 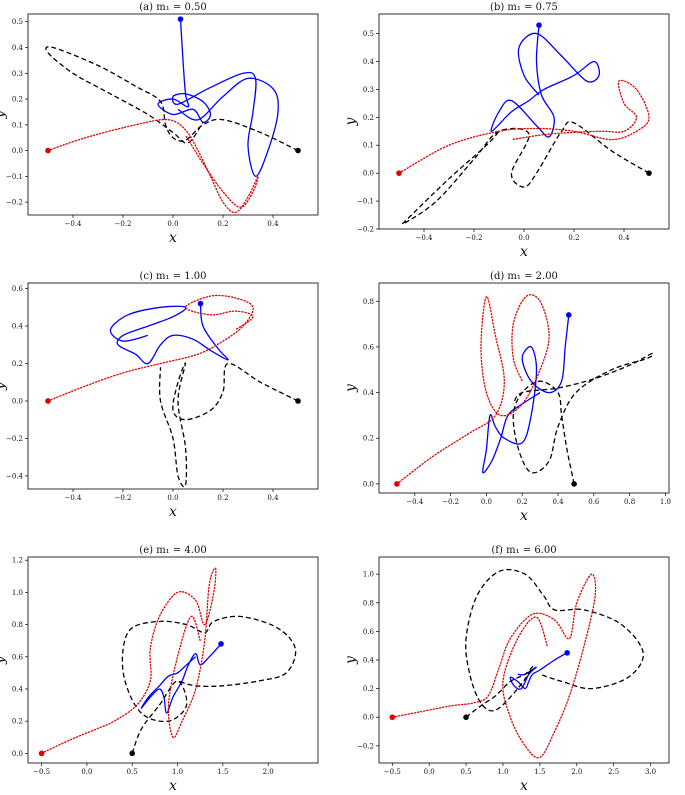 I want to click on x-tick-label: 1.5, so click(x=539, y=772).